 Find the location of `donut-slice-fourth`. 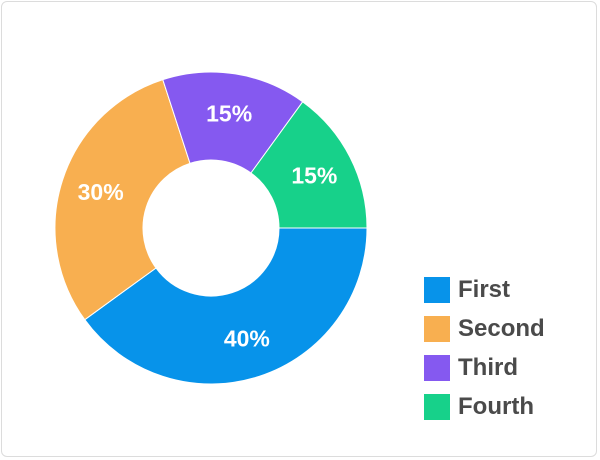

donut-slice-fourth is located at coordinates (309, 165).